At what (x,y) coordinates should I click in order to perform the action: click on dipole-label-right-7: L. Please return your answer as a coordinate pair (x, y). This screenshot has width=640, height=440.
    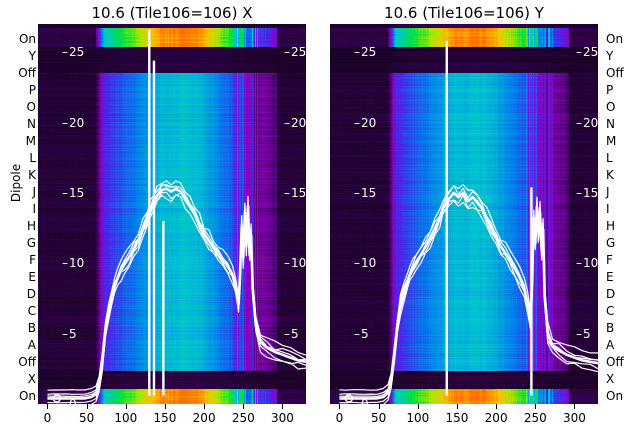
    Looking at the image, I should click on (609, 158).